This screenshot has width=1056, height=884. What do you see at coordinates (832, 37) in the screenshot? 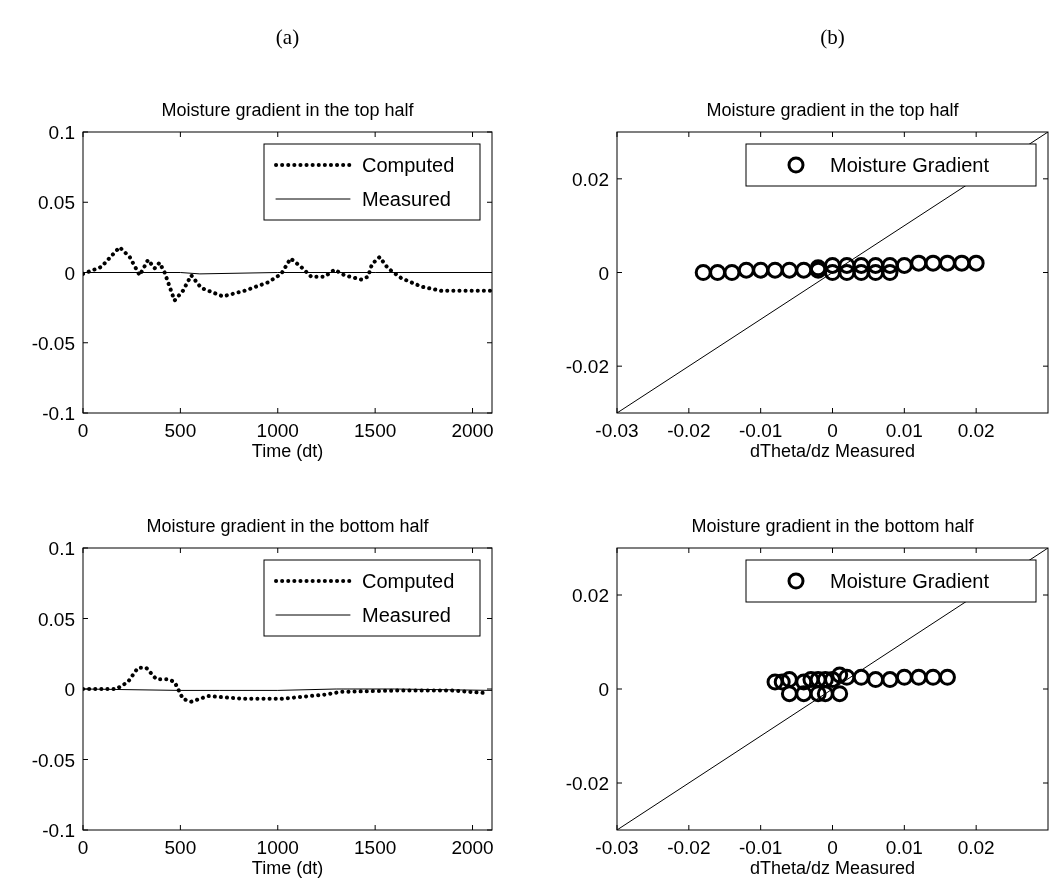
I see `text: (b)` at bounding box center [832, 37].